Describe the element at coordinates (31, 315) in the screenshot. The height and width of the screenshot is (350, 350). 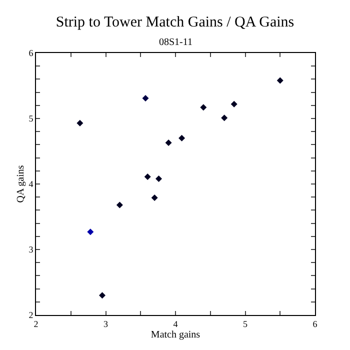
I see `y-tick-label: 2` at that location.